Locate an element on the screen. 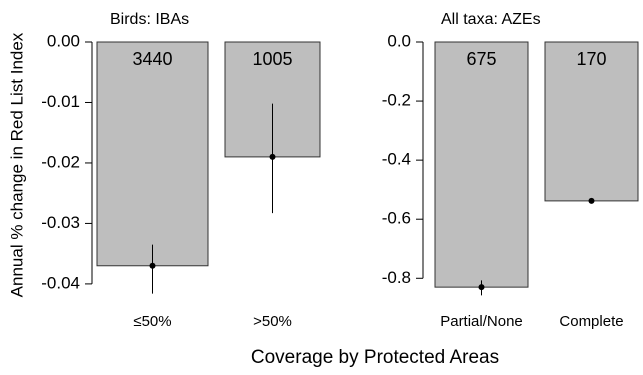  x-tick-label: >50% is located at coordinates (272, 321).